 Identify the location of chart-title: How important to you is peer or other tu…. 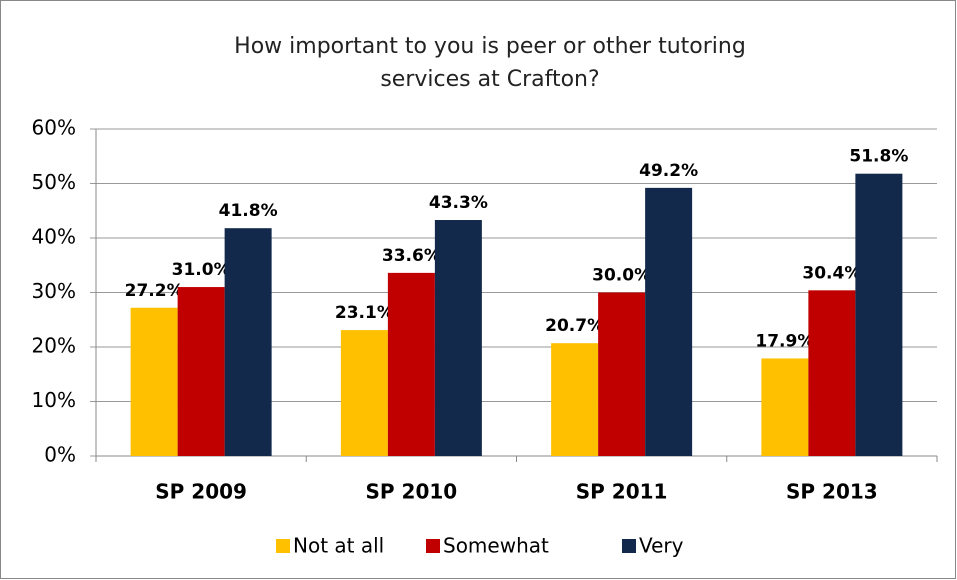
(490, 63).